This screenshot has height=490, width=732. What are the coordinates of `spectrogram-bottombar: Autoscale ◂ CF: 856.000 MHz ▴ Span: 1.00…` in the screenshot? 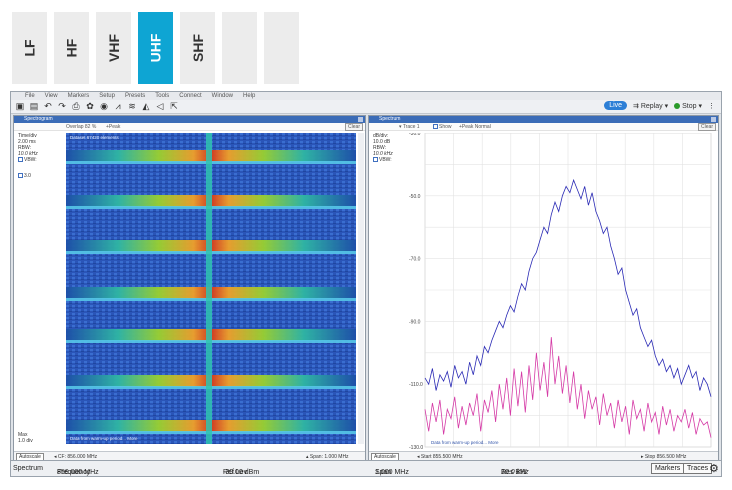 It's located at (189, 456).